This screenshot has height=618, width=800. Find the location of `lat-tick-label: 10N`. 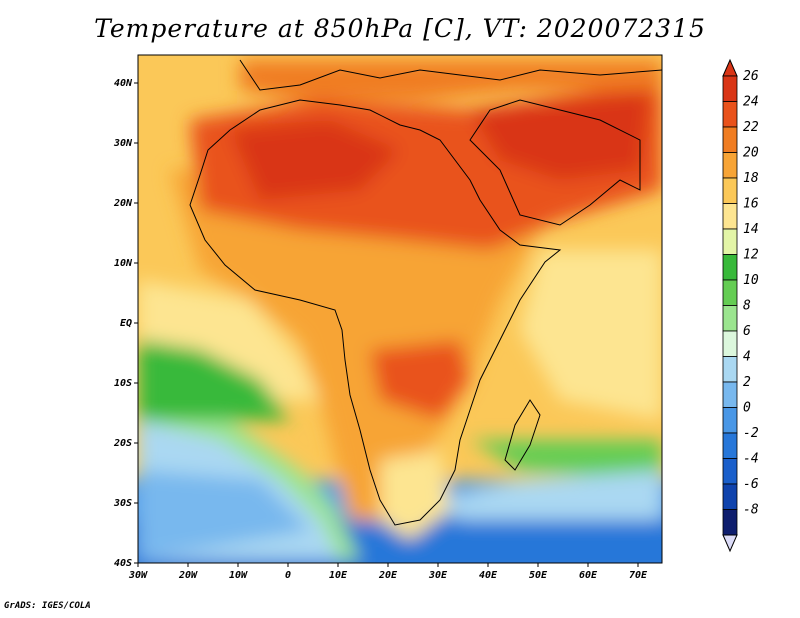

lat-tick-label: 10N is located at coordinates (123, 263).